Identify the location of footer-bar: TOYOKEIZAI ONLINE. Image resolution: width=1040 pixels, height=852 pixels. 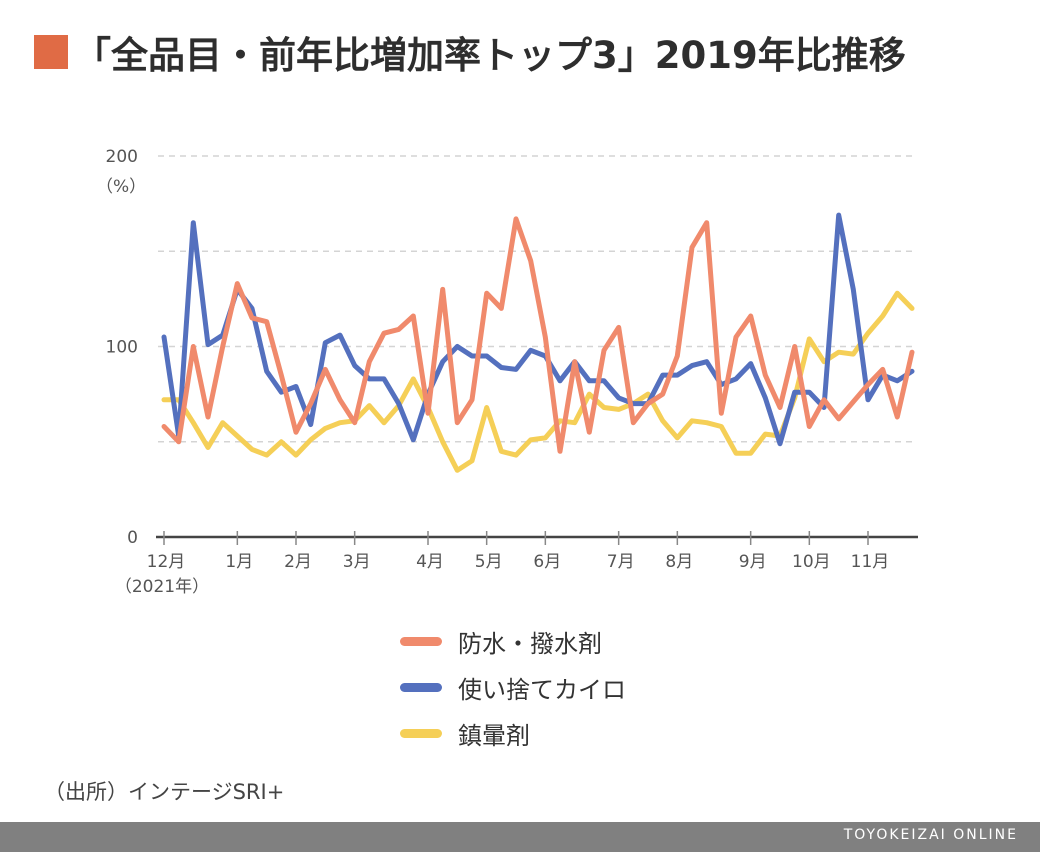
(520, 837).